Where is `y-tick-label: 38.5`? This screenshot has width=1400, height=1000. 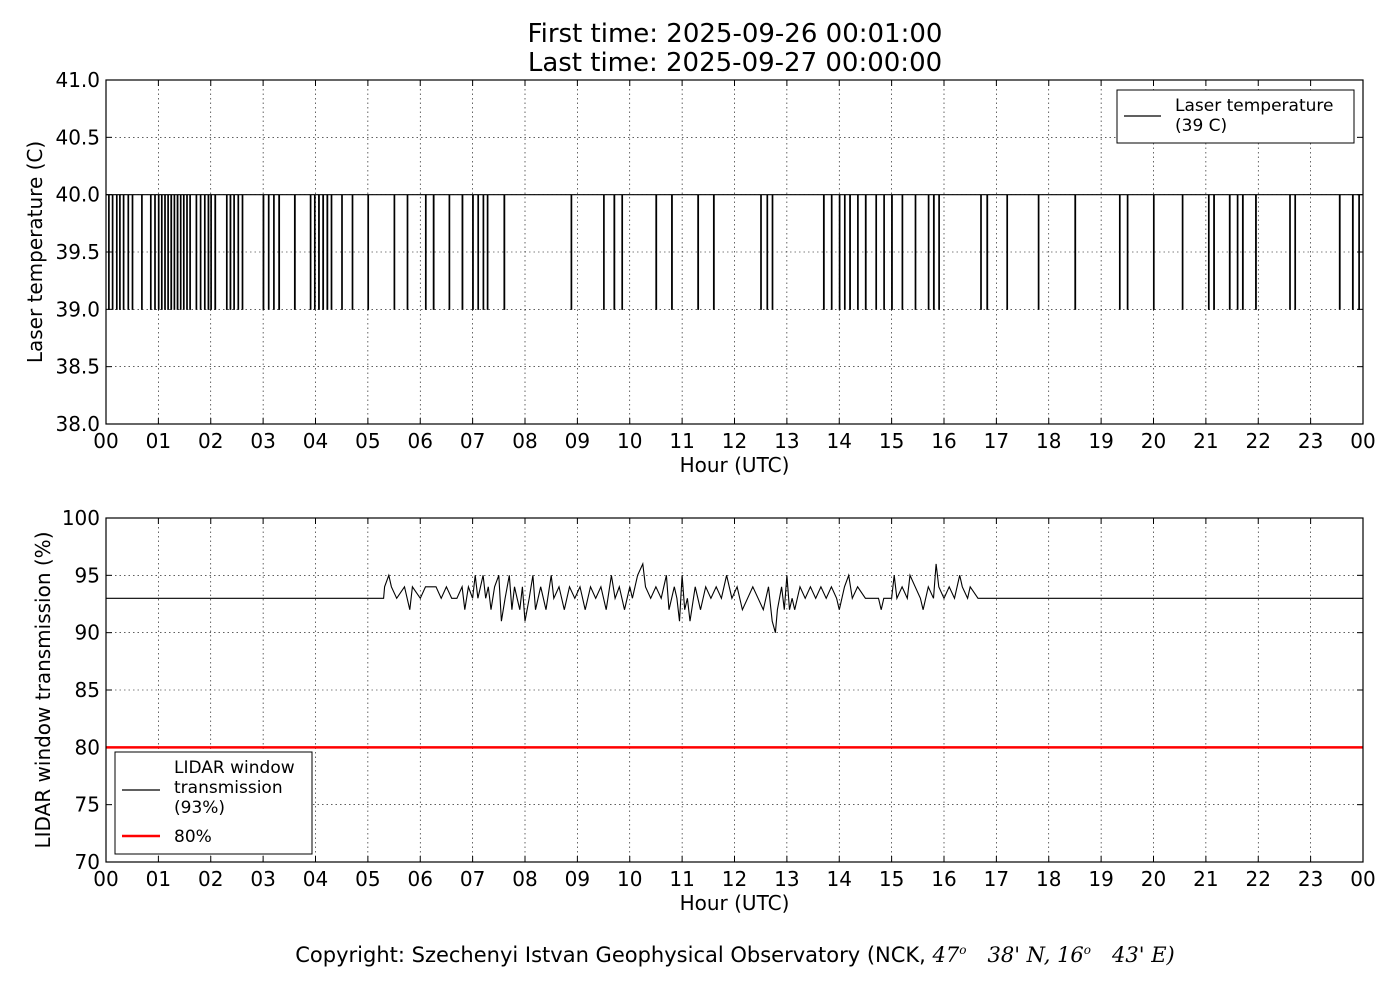
y-tick-label: 38.5 is located at coordinates (77, 367).